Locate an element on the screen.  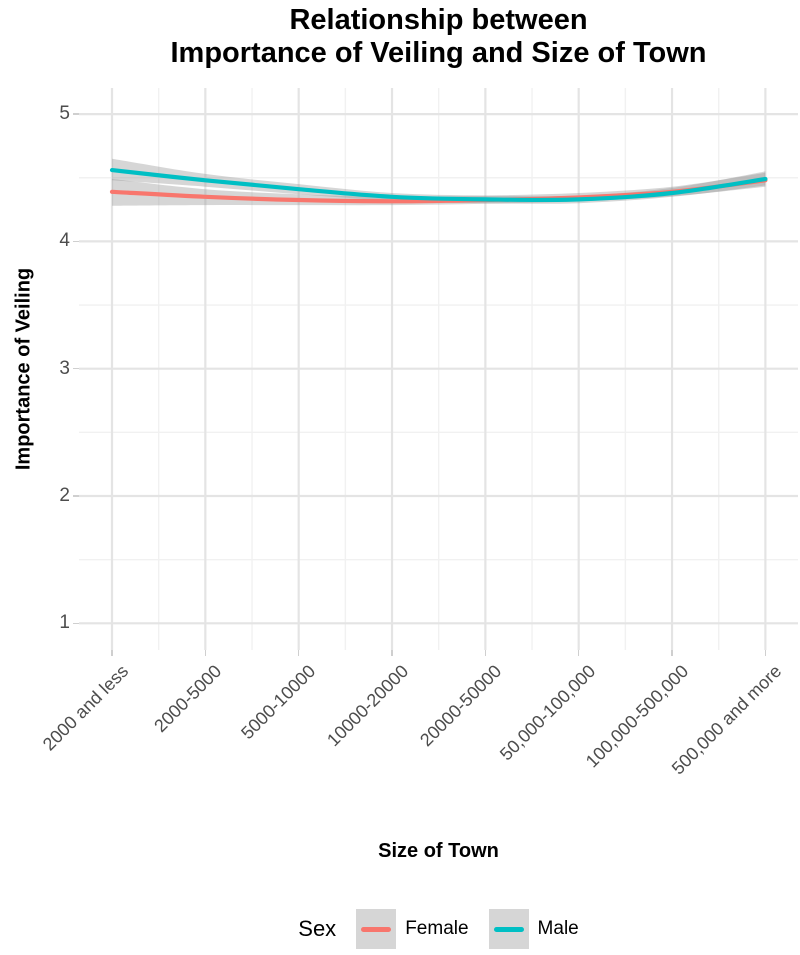
x-axis-title: Size of Town is located at coordinates (438, 851).